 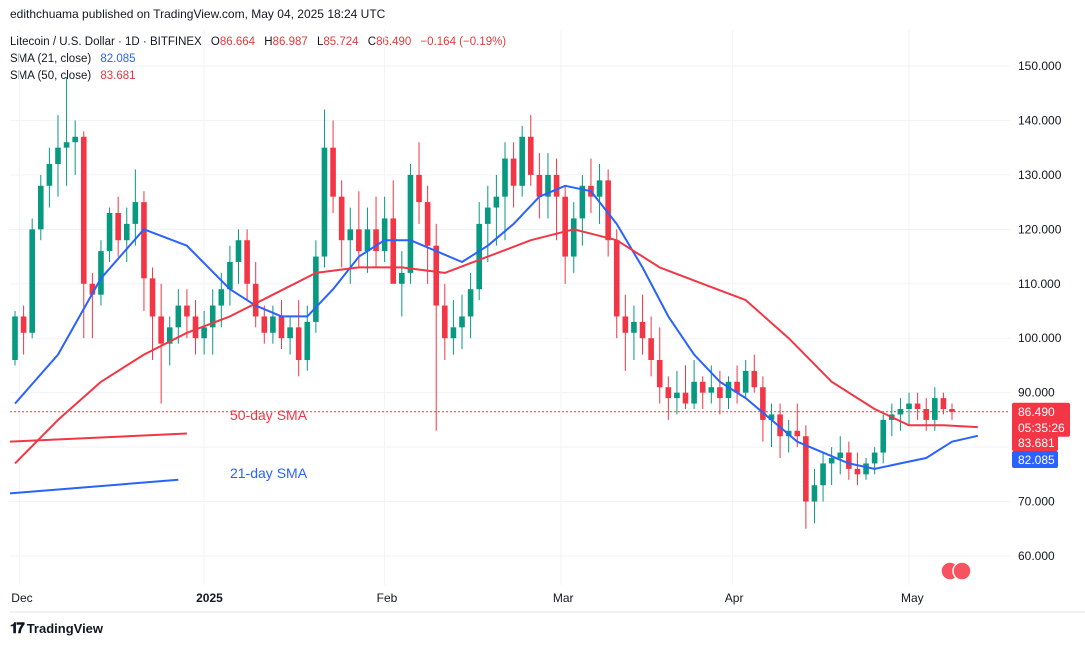 I want to click on sma21-value: 82.085, so click(x=118, y=59).